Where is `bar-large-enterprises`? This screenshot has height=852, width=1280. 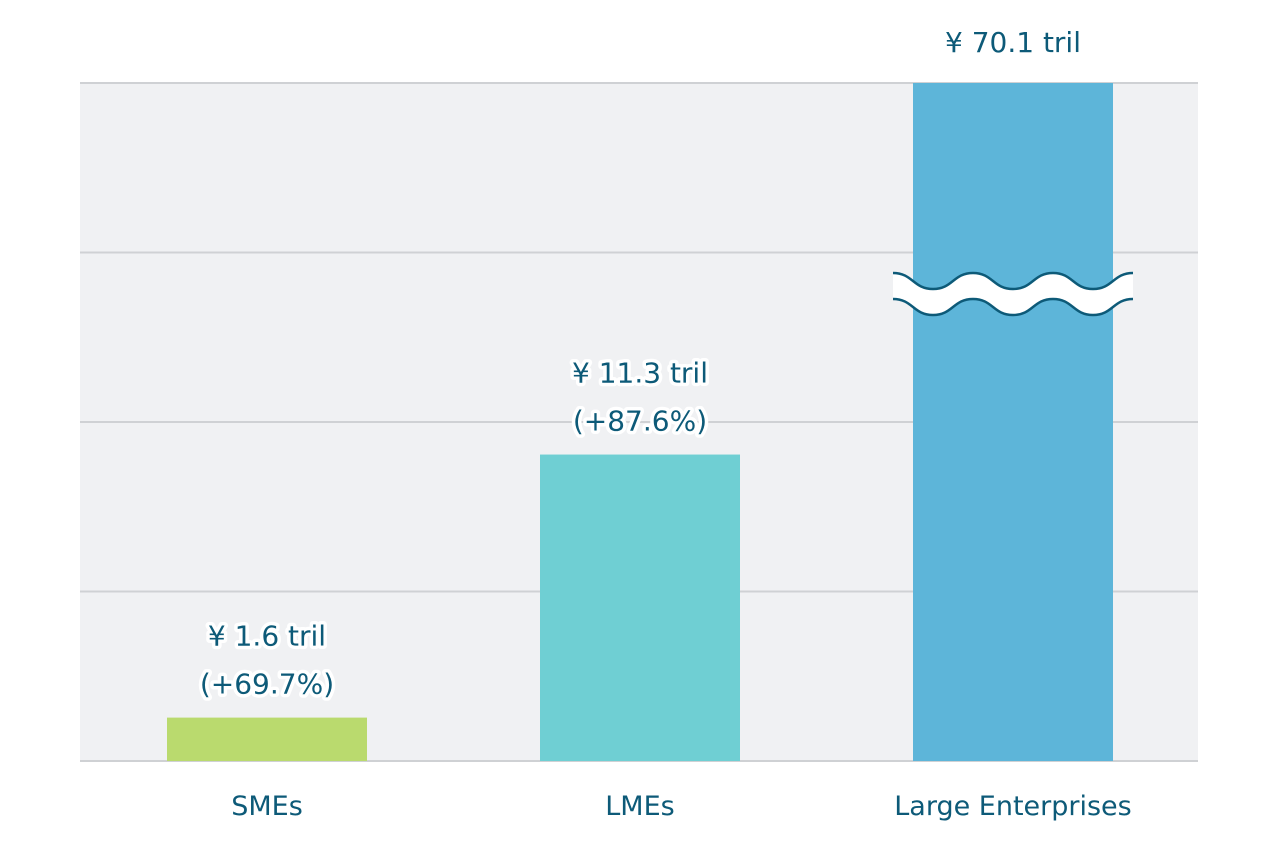
bar-large-enterprises is located at coordinates (1013, 422).